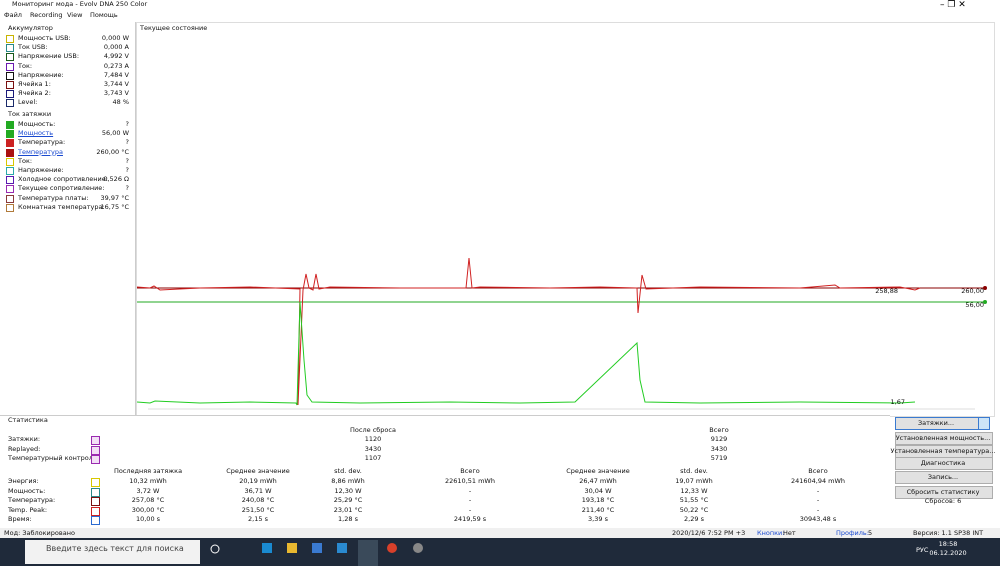 The width and height of the screenshot is (1000, 566). I want to click on status-text: 5, so click(870, 533).